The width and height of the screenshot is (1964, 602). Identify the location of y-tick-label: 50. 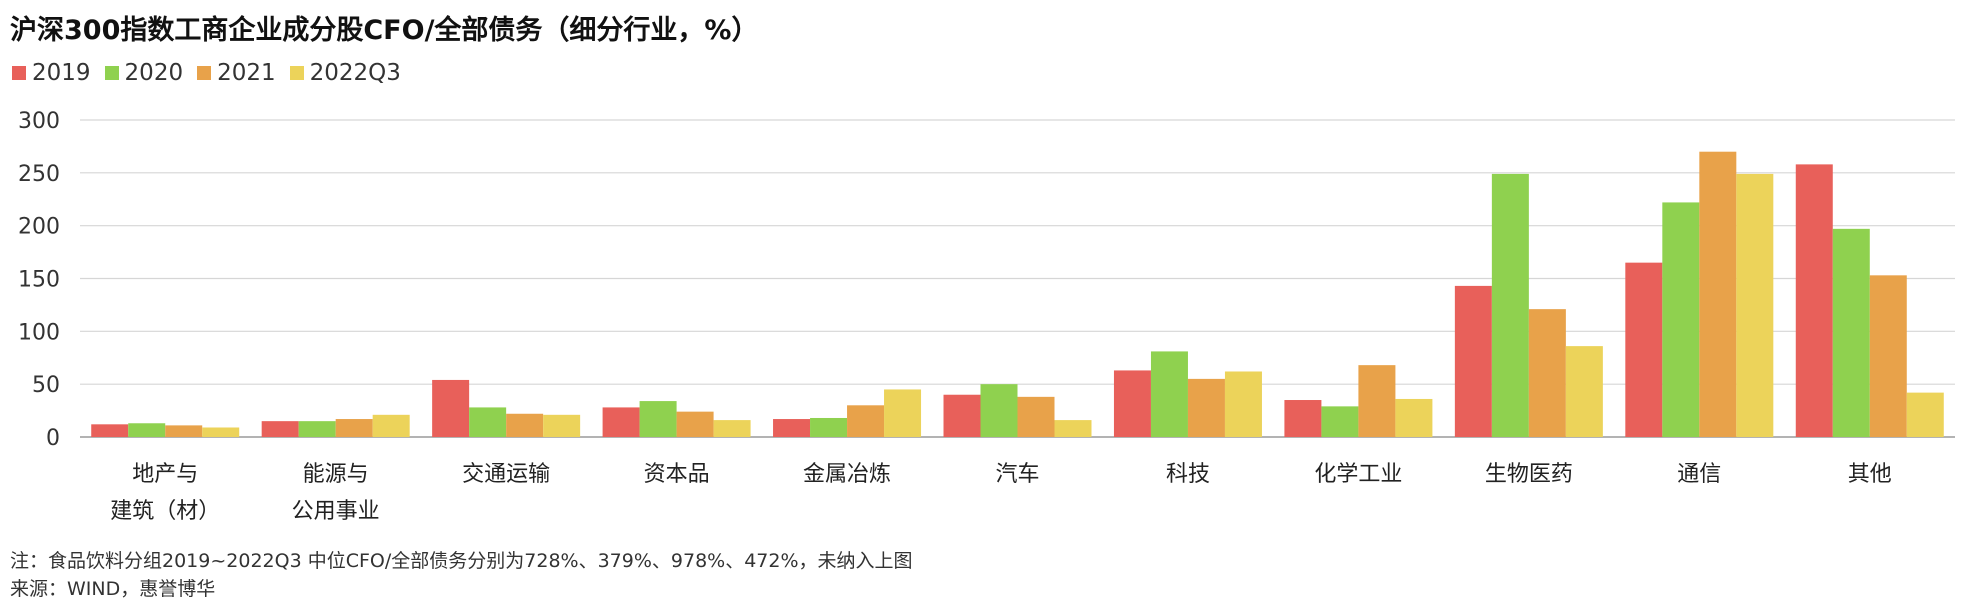
(46, 385).